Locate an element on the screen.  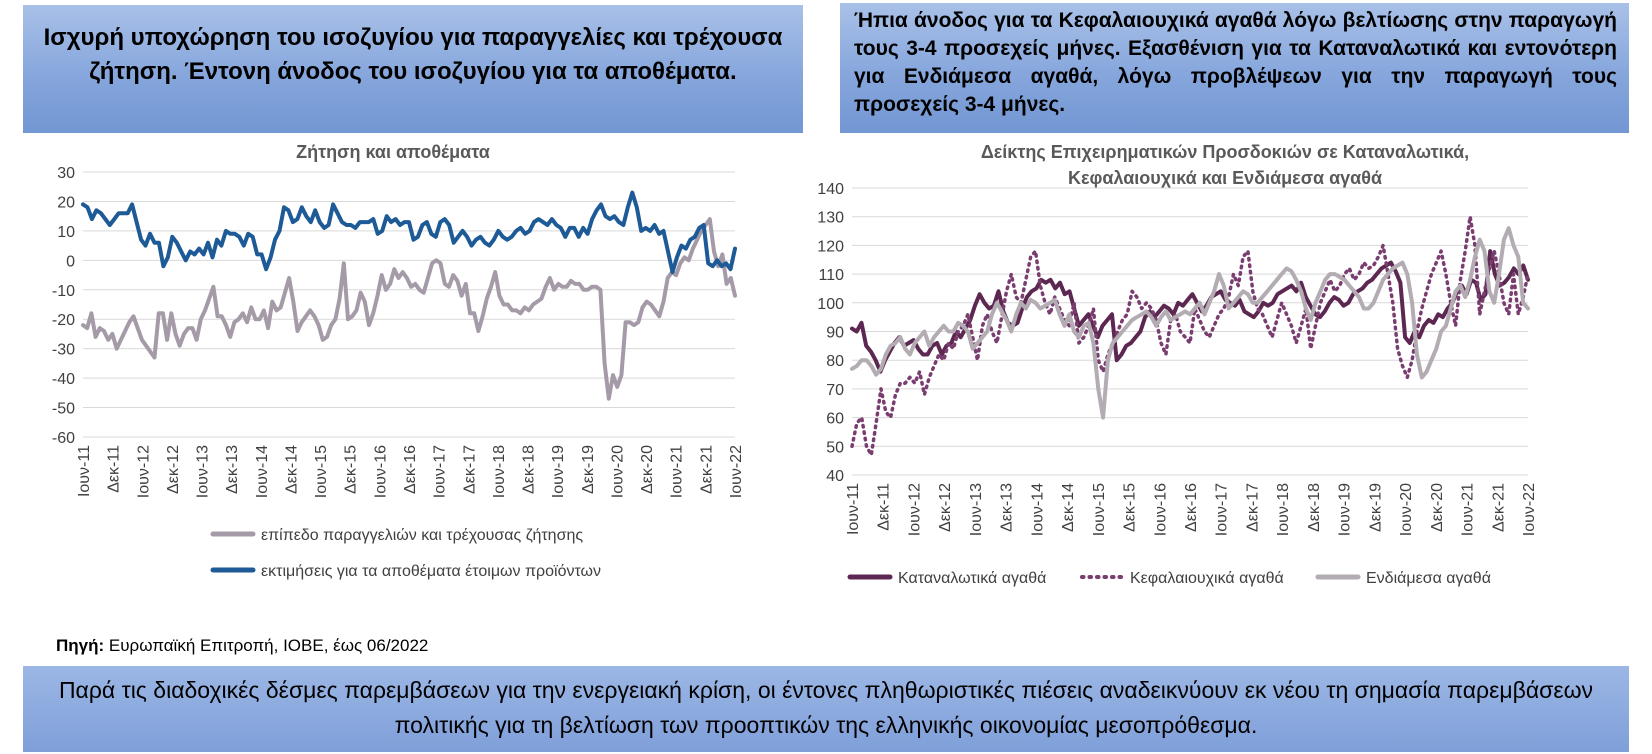
y-tick-label: 130 is located at coordinates (830, 218).